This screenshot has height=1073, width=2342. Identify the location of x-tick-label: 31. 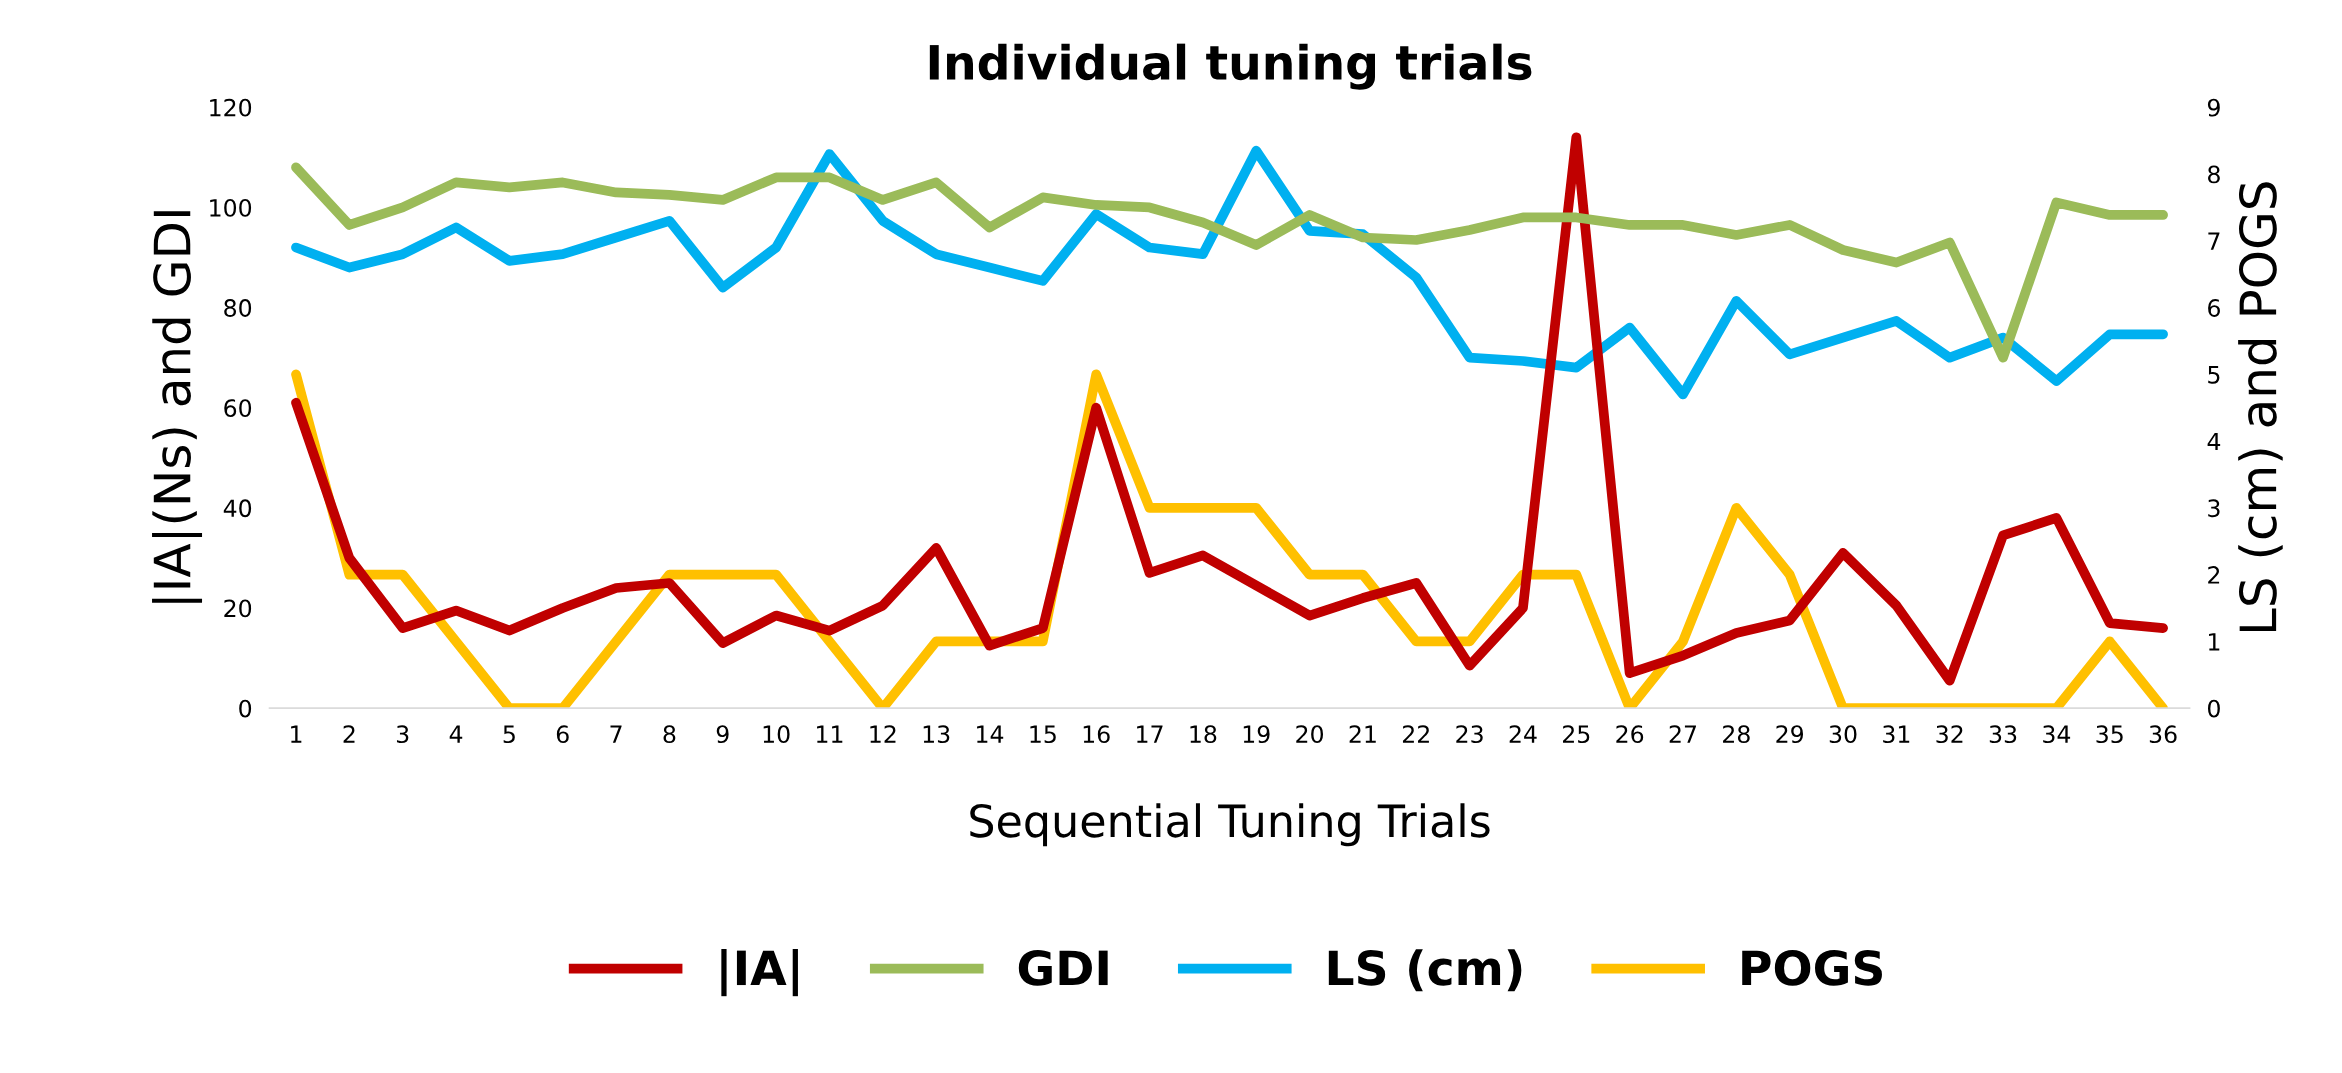
(1896, 734).